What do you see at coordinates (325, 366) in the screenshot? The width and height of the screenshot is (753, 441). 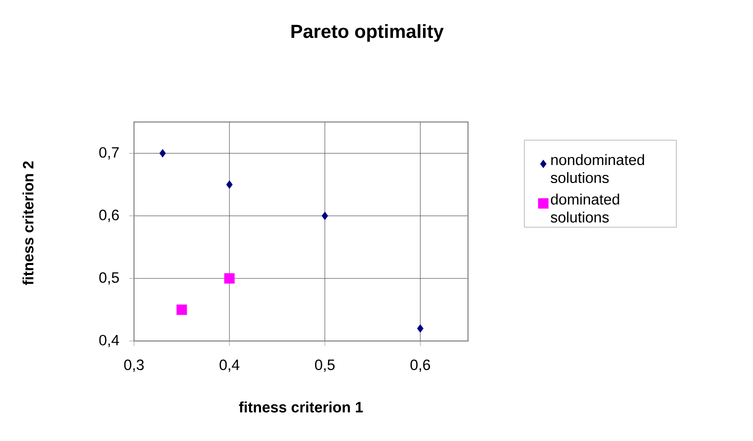 I see `x-tick-label: 0,5` at bounding box center [325, 366].